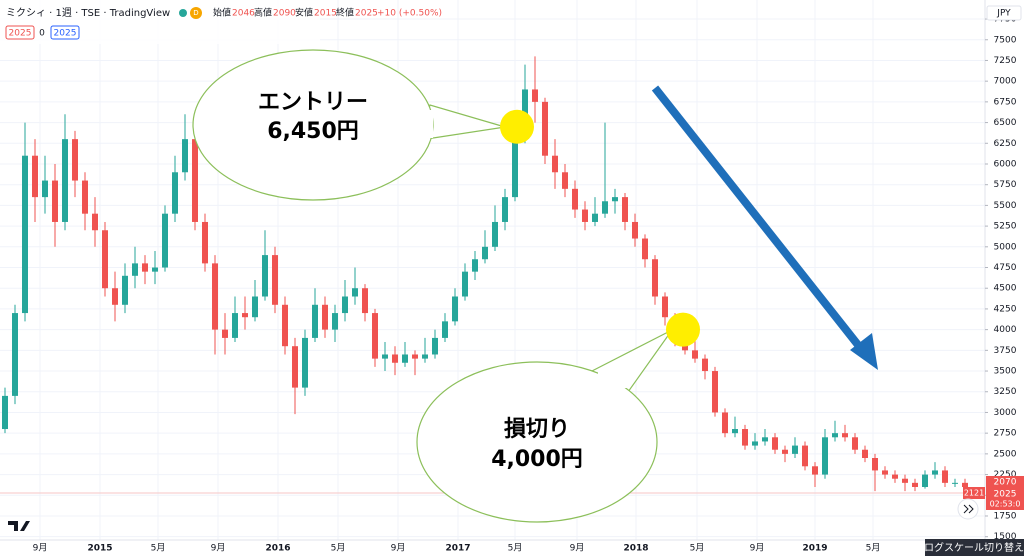 Image resolution: width=1024 pixels, height=556 pixels. I want to click on y-tick-label: 5500, so click(1005, 206).